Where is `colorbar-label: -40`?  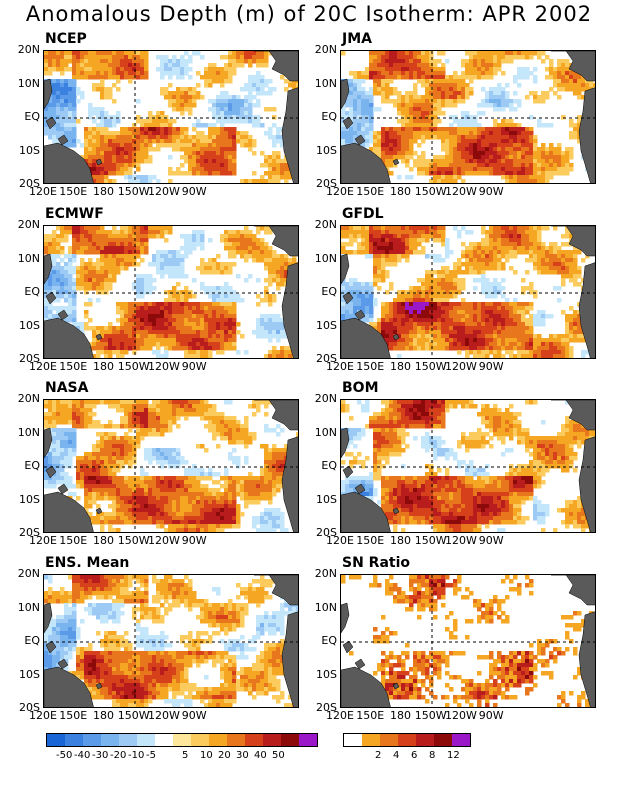
colorbar-label: -40 is located at coordinates (82, 755).